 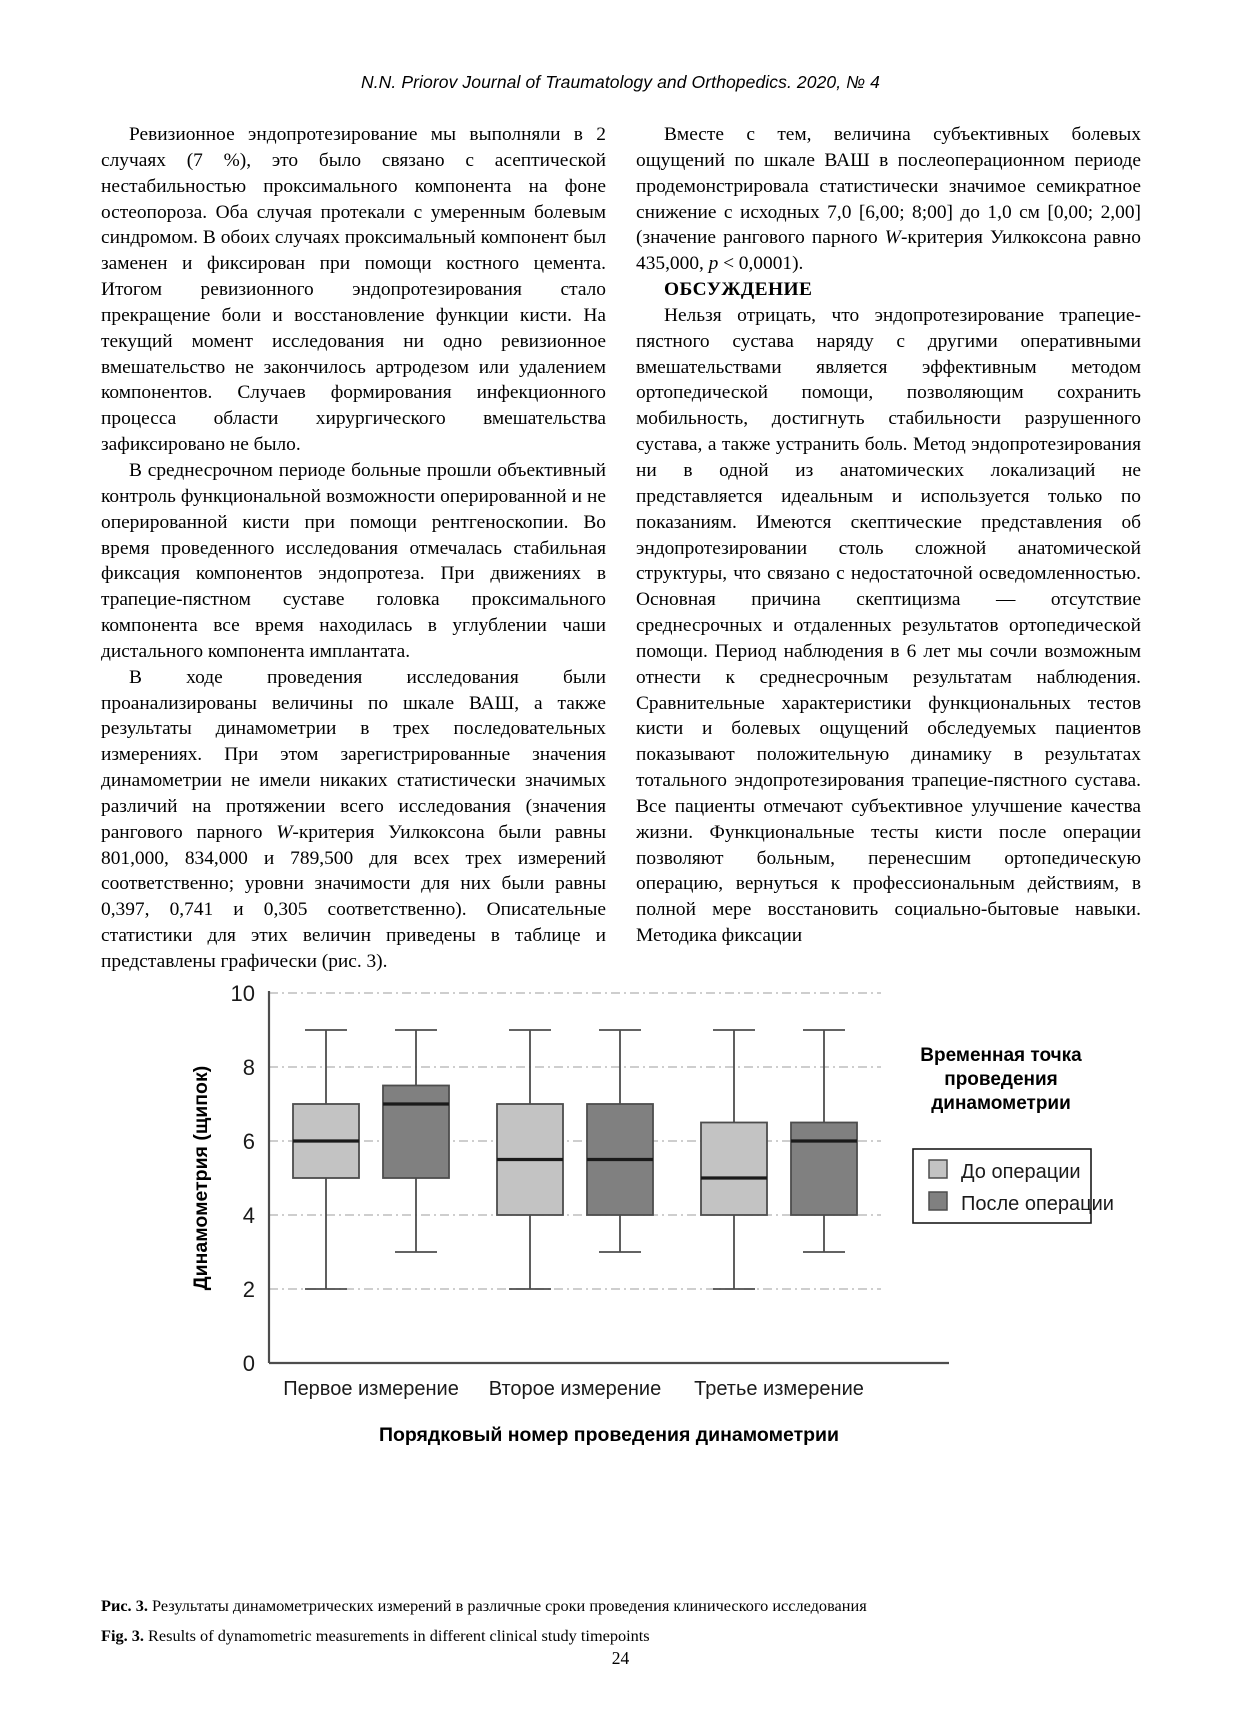 I want to click on caption-russian-label: Рис. 3., so click(x=124, y=1605).